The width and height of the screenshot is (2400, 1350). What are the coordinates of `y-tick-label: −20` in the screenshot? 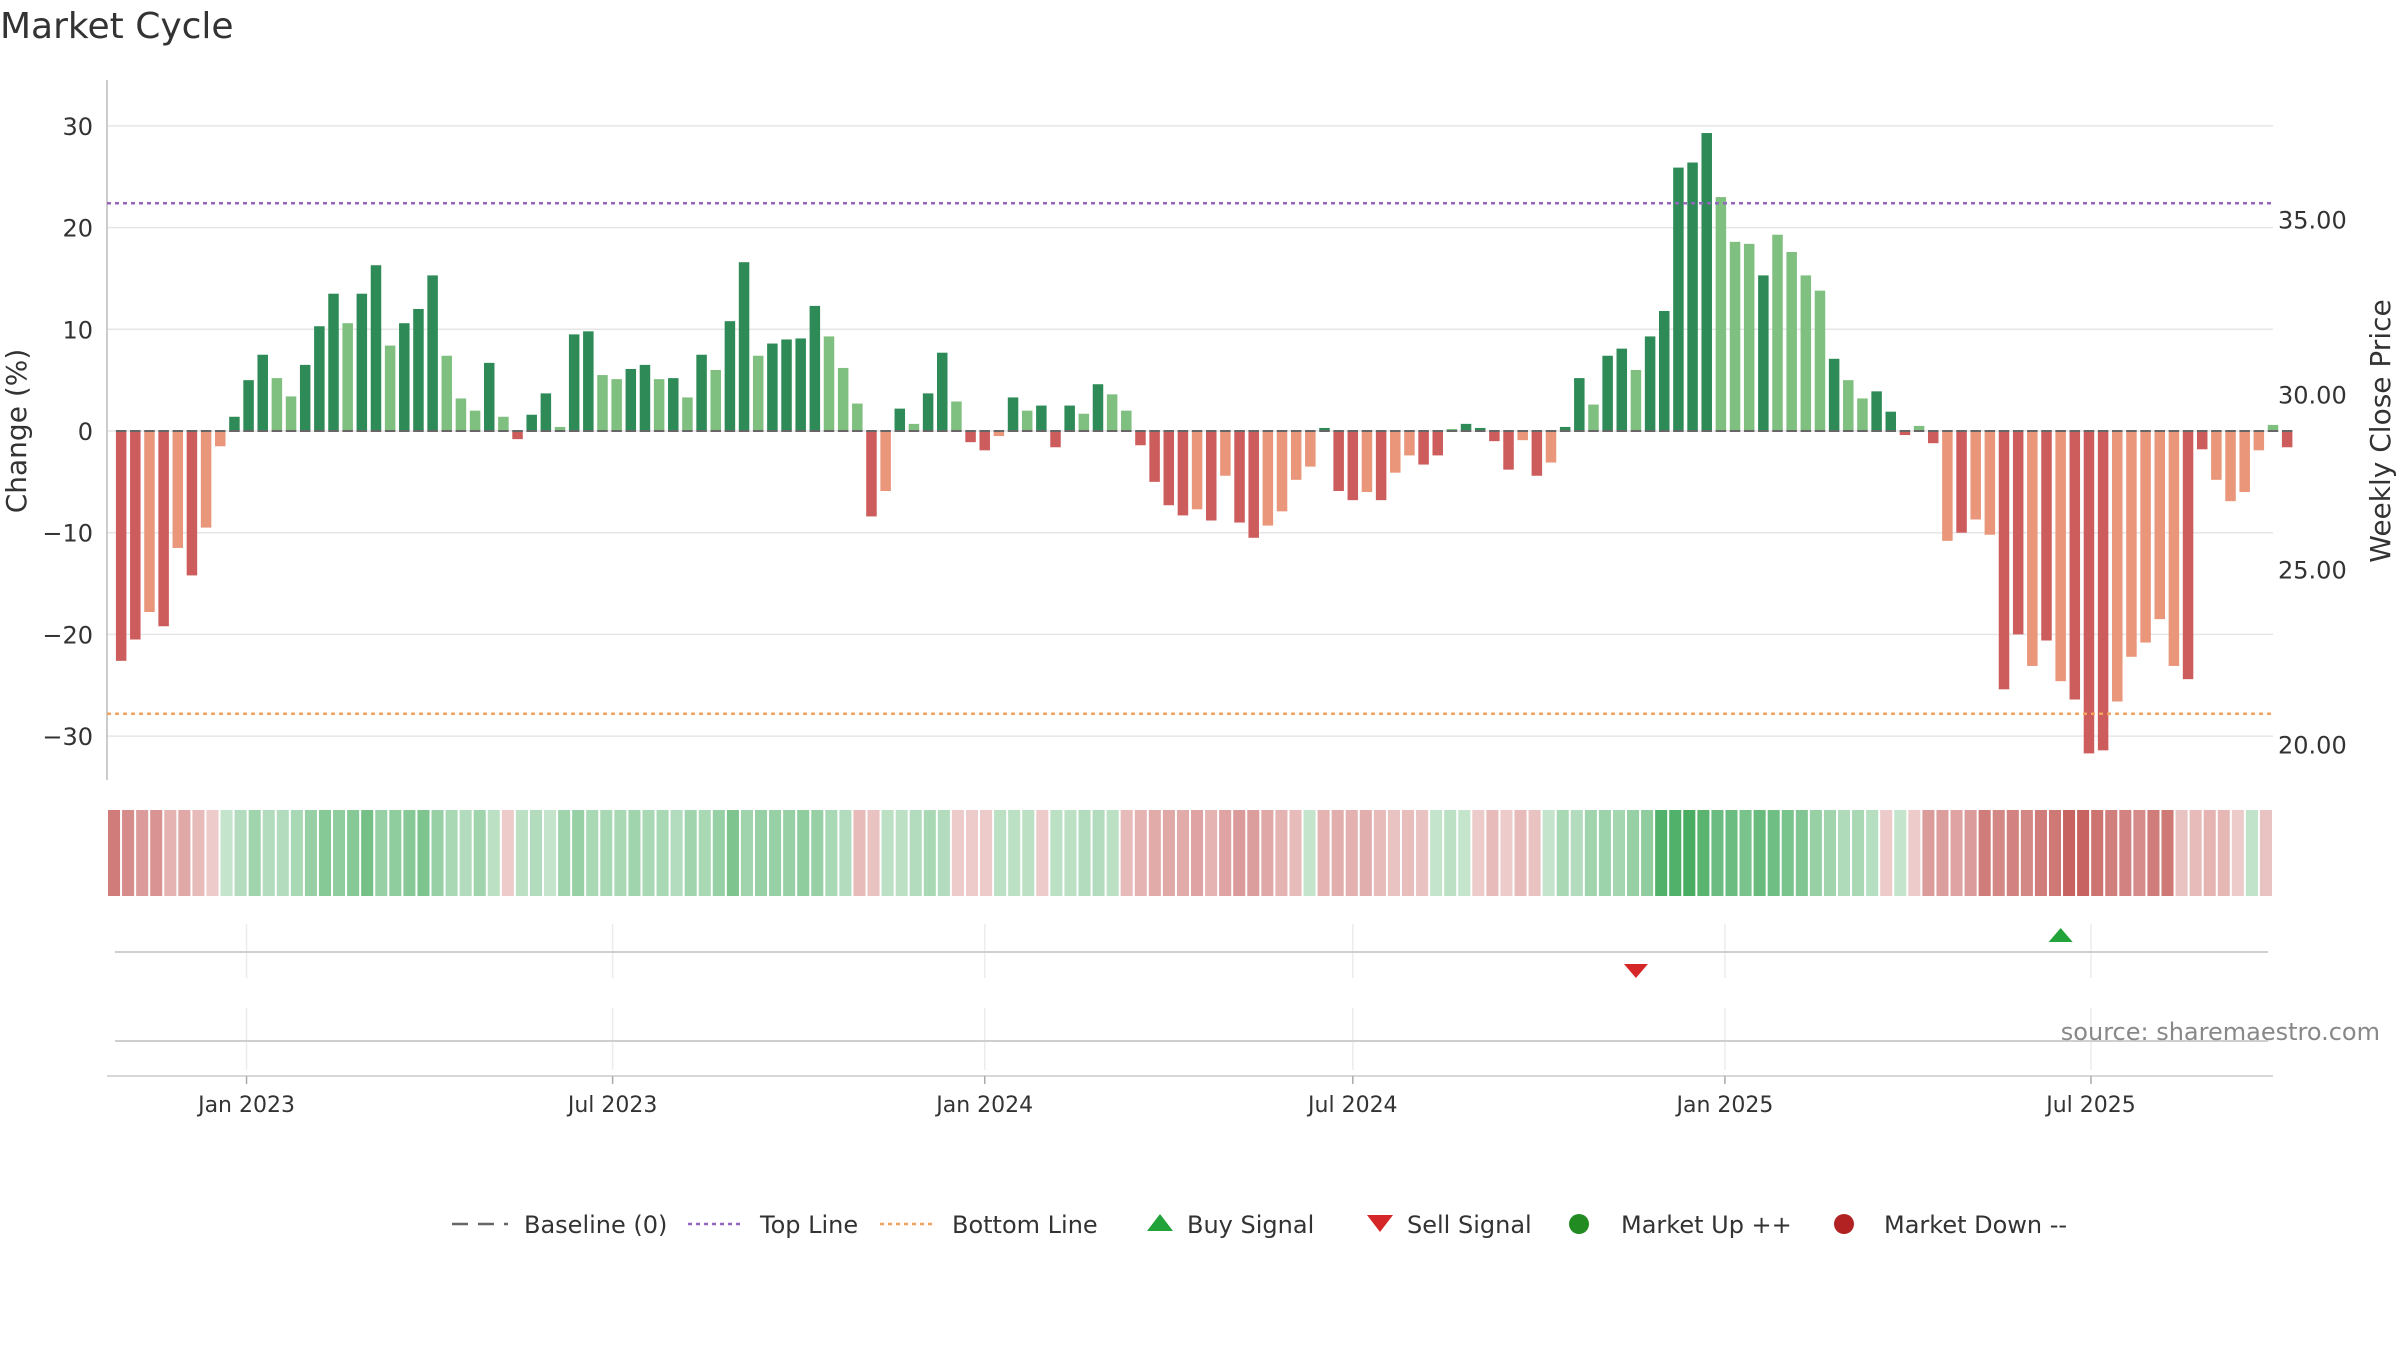 It's located at (67, 635).